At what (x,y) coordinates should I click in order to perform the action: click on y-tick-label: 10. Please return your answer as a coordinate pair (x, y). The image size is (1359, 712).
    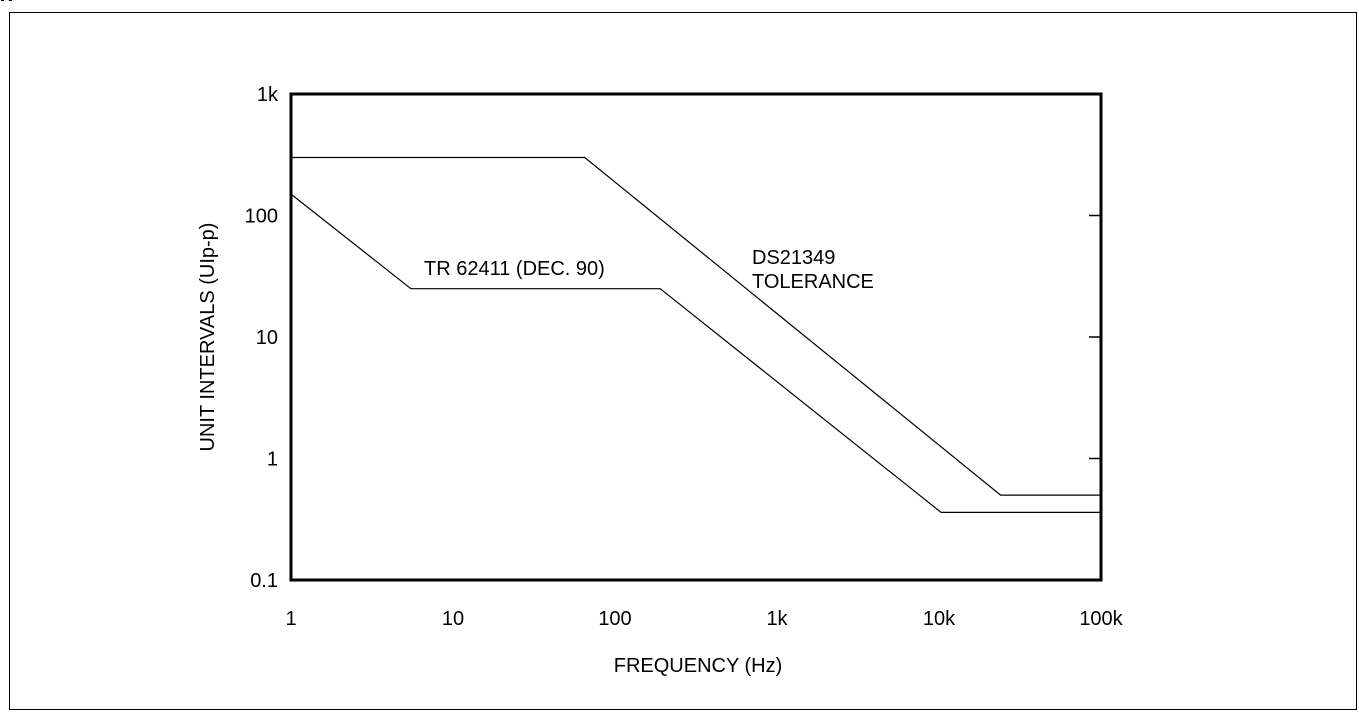
    Looking at the image, I should click on (267, 338).